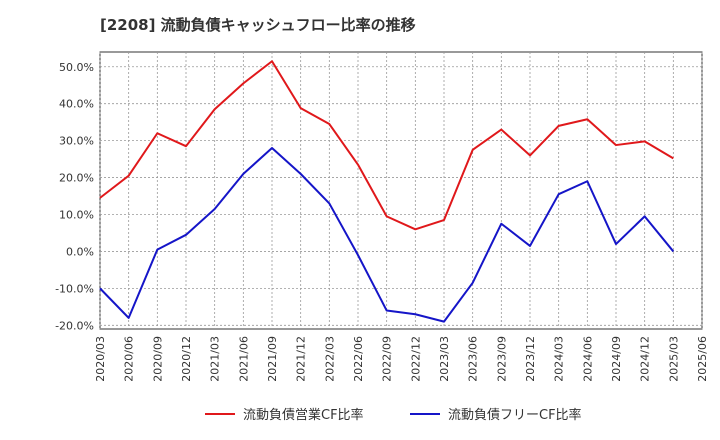 The image size is (720, 440). What do you see at coordinates (76, 141) in the screenshot?
I see `y-tick-label: 30.0%` at bounding box center [76, 141].